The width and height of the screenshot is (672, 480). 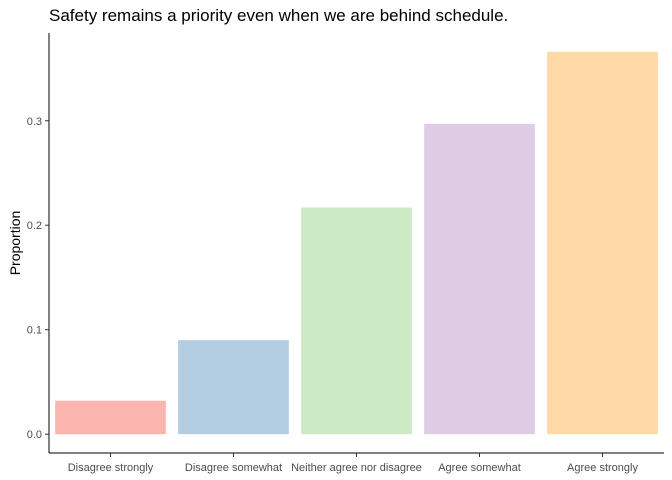 What do you see at coordinates (15, 243) in the screenshot?
I see `y-axis-title: Proportion` at bounding box center [15, 243].